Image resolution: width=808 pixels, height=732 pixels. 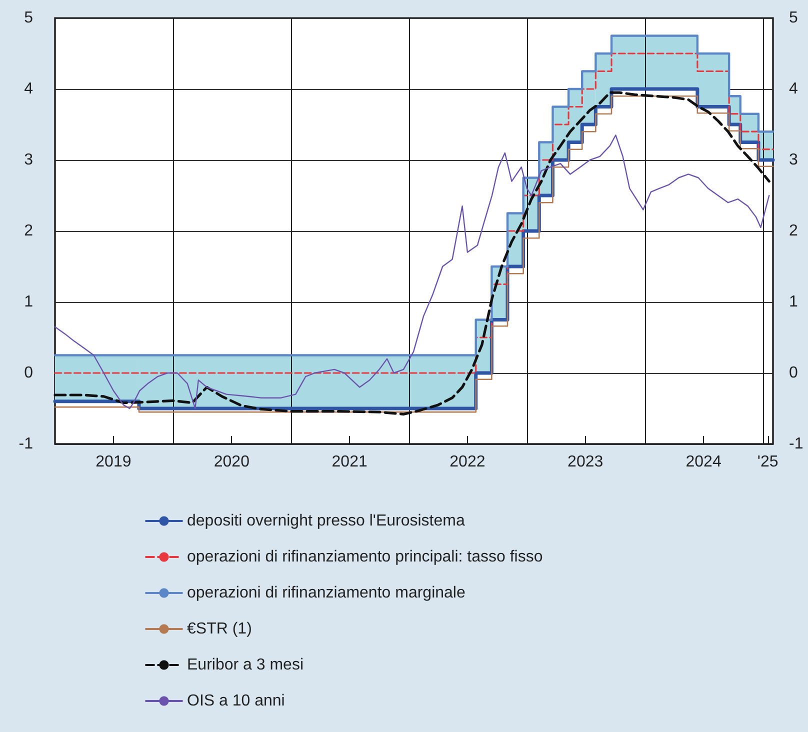 What do you see at coordinates (767, 462) in the screenshot?
I see `x-tick-label: '25` at bounding box center [767, 462].